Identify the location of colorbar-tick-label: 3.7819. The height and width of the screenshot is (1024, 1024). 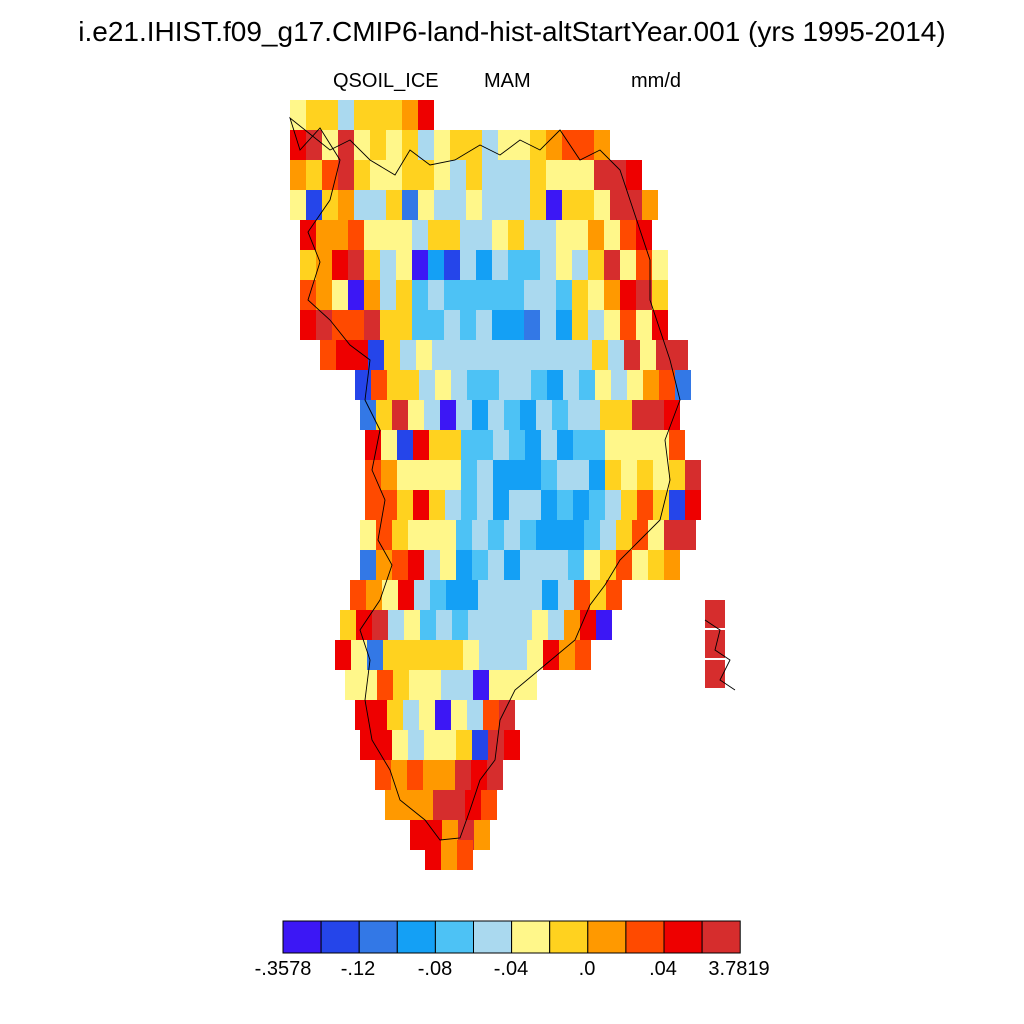
(739, 969).